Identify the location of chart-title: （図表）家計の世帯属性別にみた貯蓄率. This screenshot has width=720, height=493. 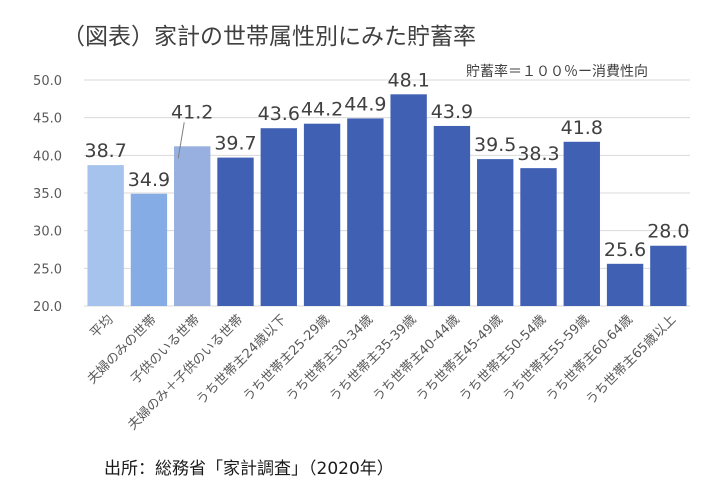
(269, 37).